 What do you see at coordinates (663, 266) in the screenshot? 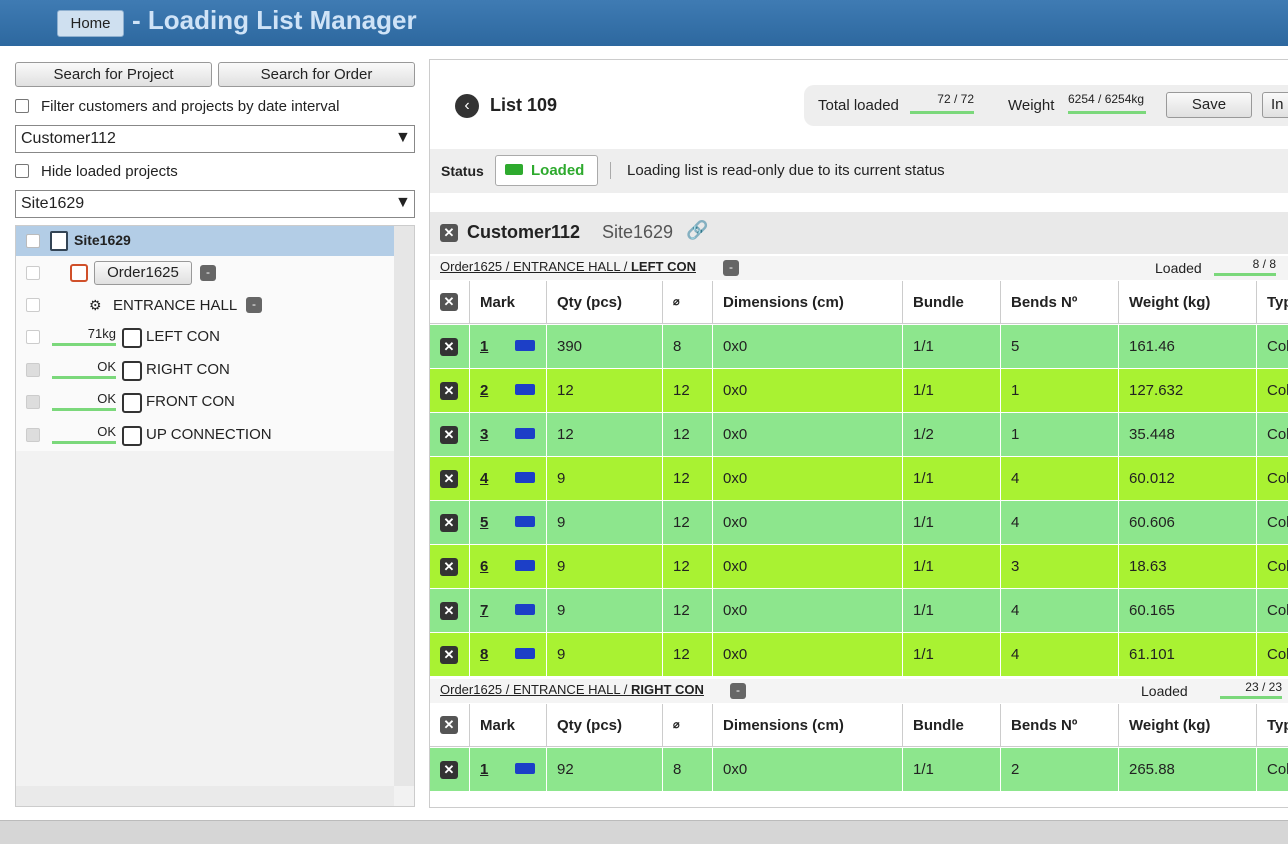
I see `group-part: LEFT CON` at bounding box center [663, 266].